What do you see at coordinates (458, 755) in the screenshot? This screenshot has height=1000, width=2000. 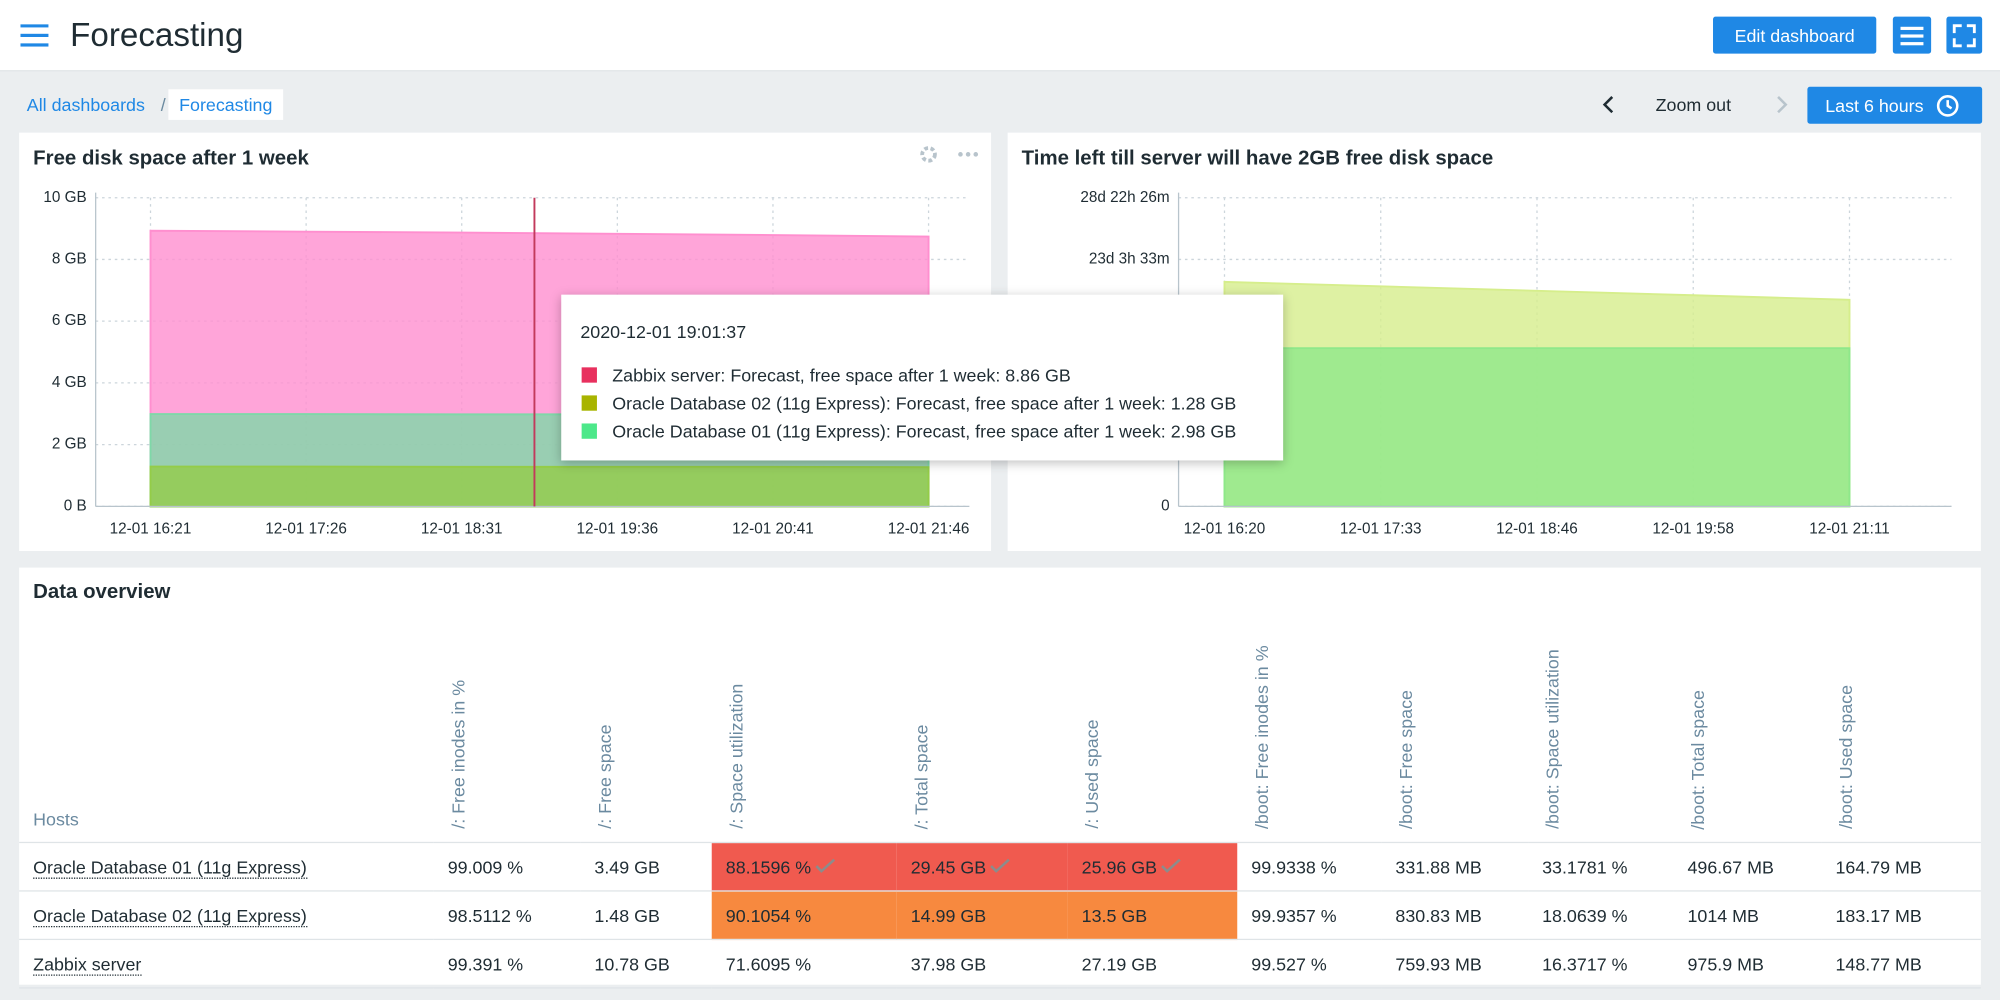 I see `header-label: /: Free inodes in %` at bounding box center [458, 755].